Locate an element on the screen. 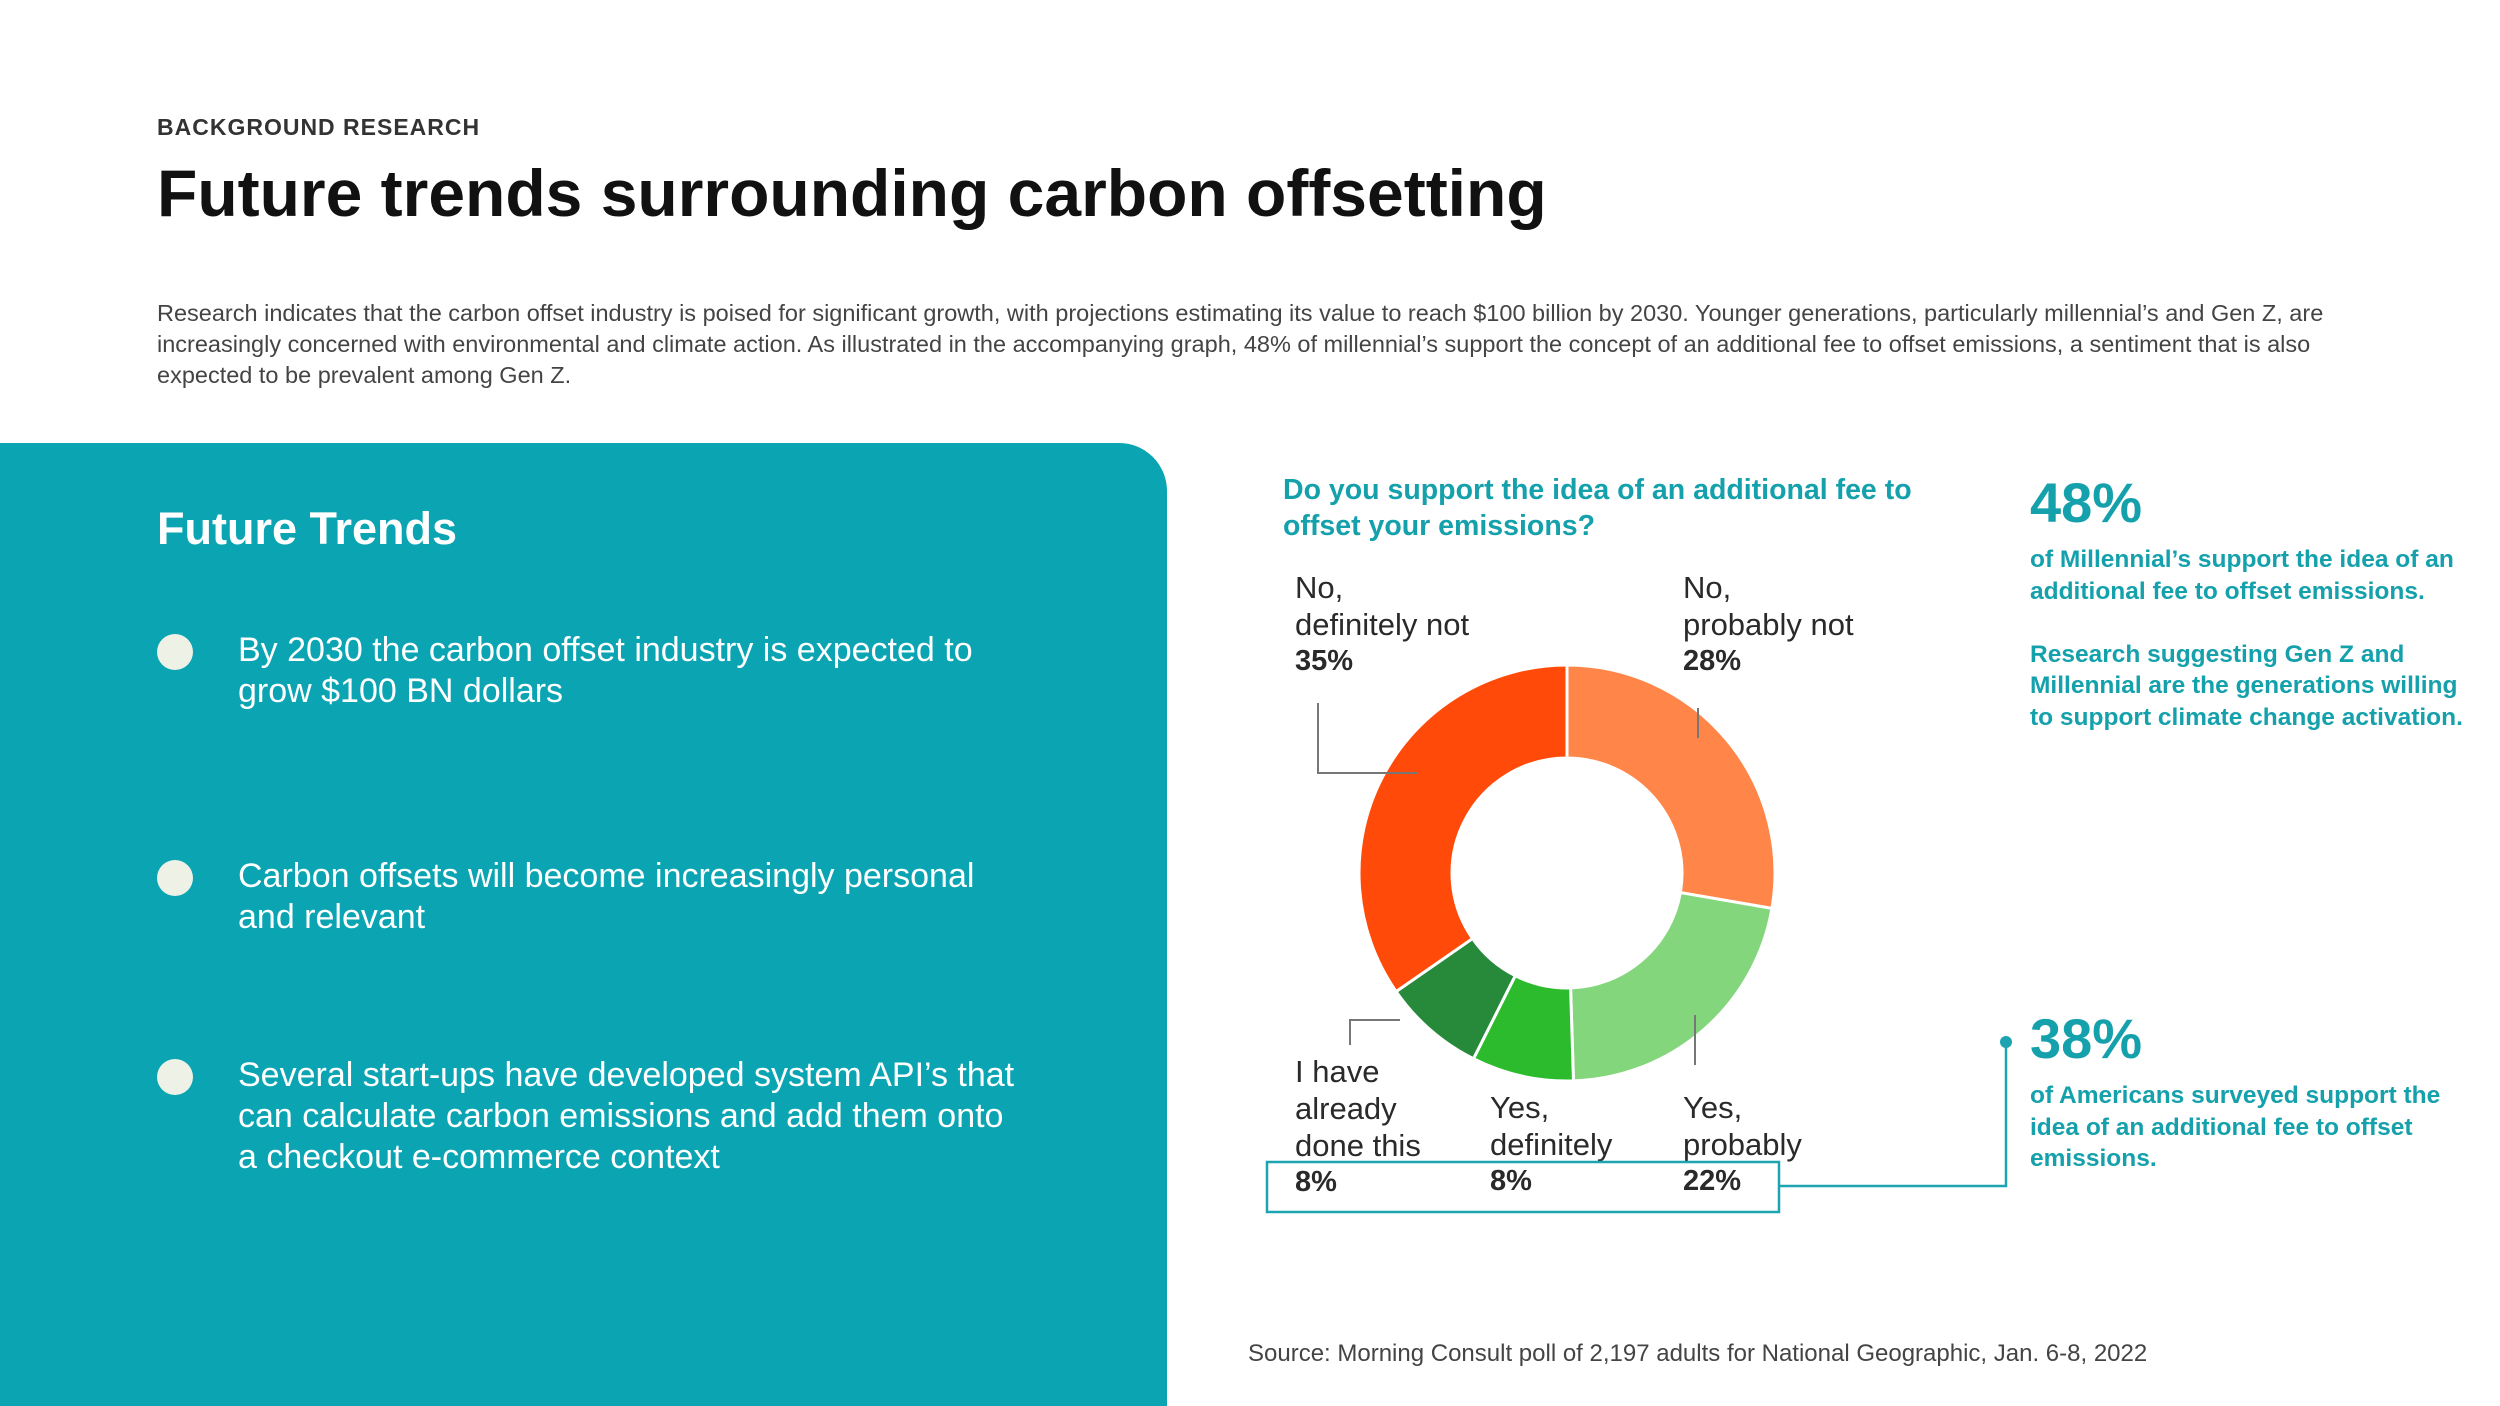  slice-percent-2: 8% is located at coordinates (1511, 1181).